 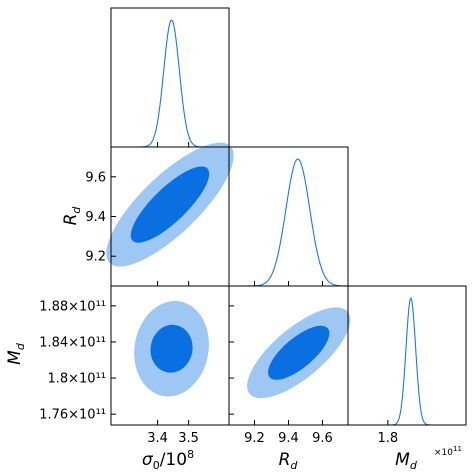 What do you see at coordinates (188, 438) in the screenshot?
I see `x-tick-label-sigma0: 3.5` at bounding box center [188, 438].